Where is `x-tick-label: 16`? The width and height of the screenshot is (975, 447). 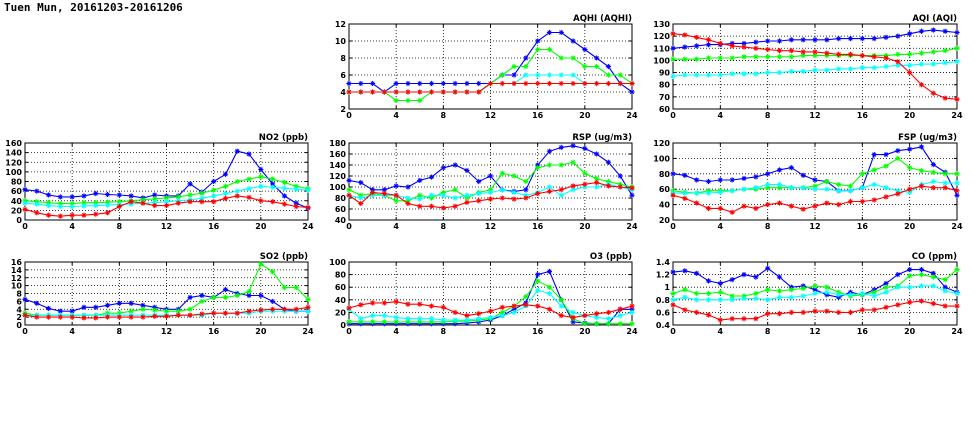
x-tick-label: 16 is located at coordinates (538, 115).